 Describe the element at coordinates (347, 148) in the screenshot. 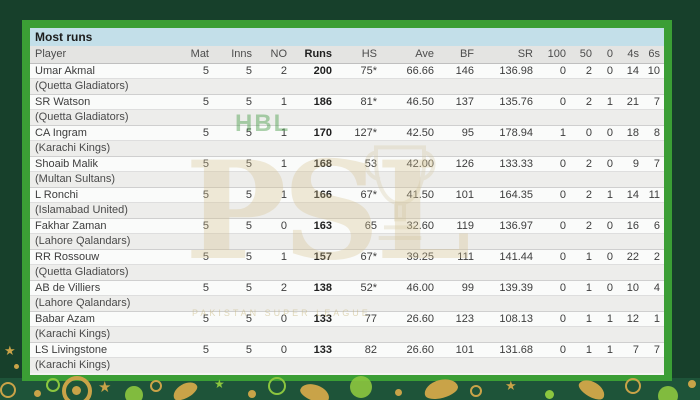

I see `player-team-row: (Karachi Kings)` at that location.